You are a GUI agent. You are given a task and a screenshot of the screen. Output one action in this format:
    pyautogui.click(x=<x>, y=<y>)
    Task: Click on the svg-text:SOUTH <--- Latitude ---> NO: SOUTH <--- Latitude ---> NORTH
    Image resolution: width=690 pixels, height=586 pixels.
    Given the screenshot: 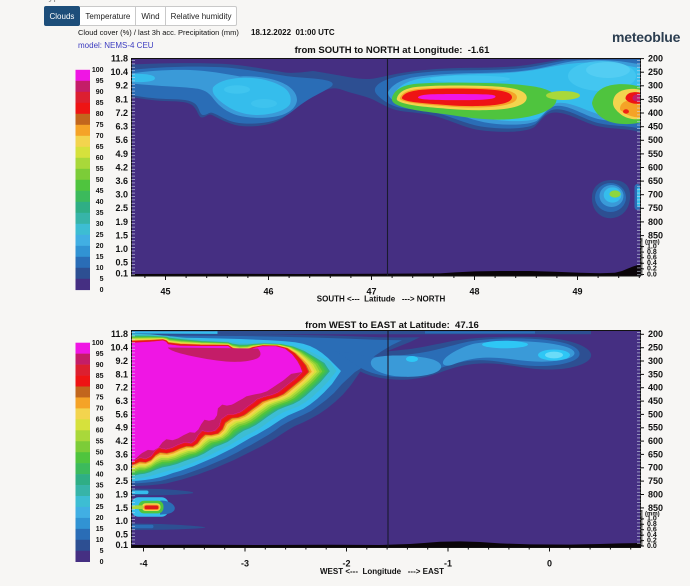 What is the action you would take?
    pyautogui.click(x=381, y=299)
    